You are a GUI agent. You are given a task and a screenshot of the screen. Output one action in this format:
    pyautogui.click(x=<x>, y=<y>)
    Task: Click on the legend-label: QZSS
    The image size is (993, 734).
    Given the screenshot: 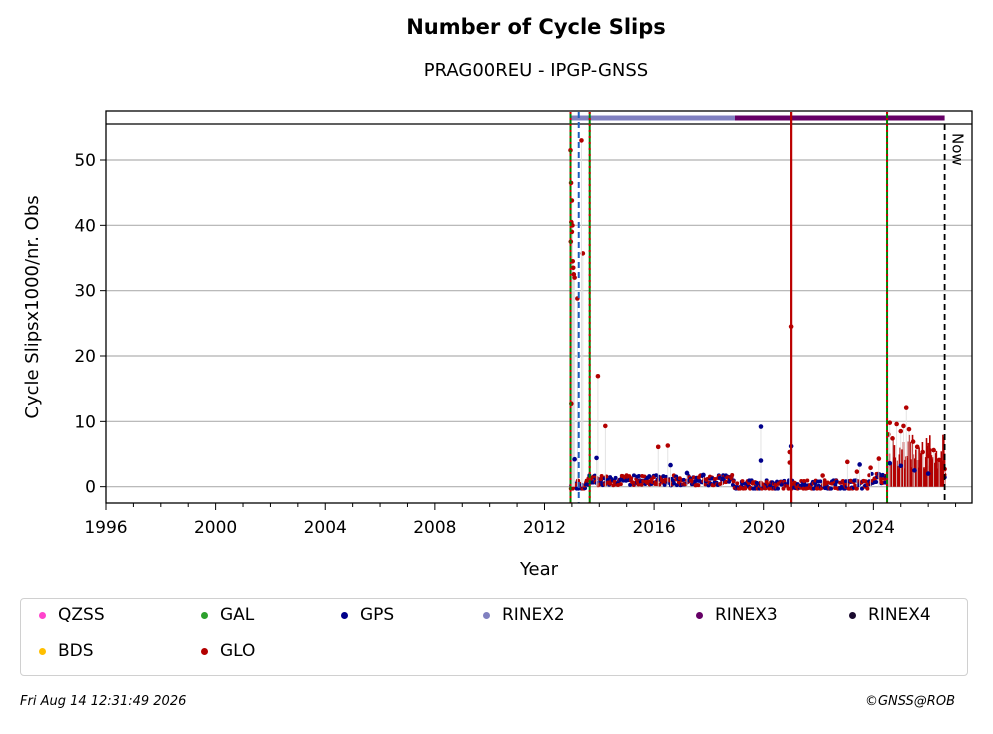 What is the action you would take?
    pyautogui.click(x=81, y=615)
    